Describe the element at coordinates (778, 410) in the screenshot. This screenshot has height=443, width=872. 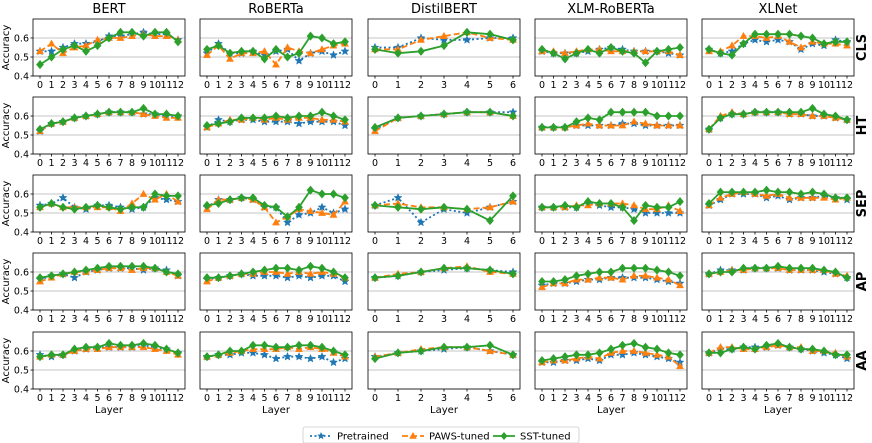
I see `x-axis-label: Layer` at that location.